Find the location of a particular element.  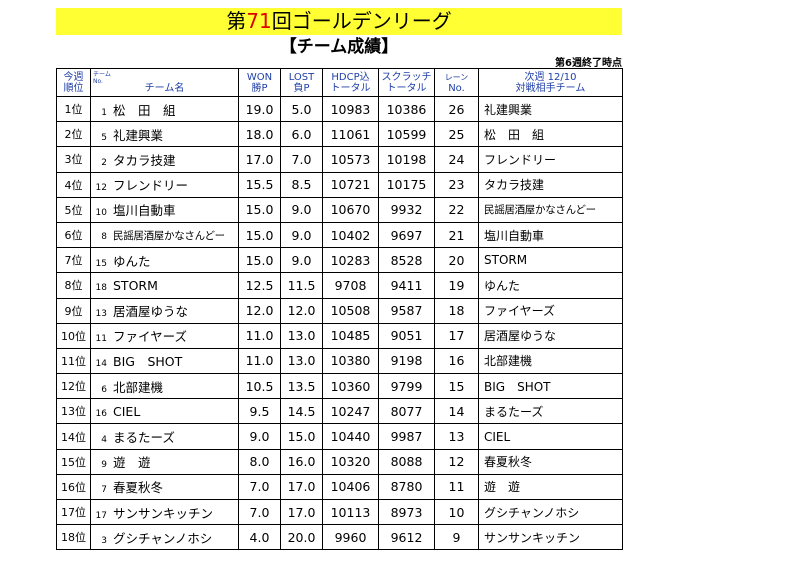

won-cell: 7.0 is located at coordinates (259, 487).